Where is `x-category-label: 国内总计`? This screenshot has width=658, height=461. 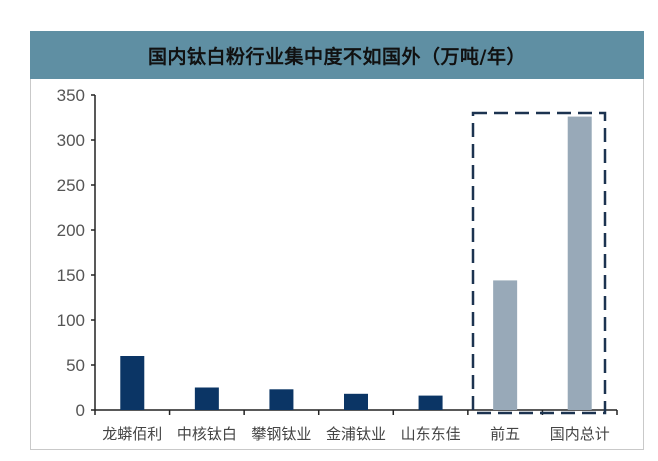
x-category-label: 国内总计 is located at coordinates (580, 434).